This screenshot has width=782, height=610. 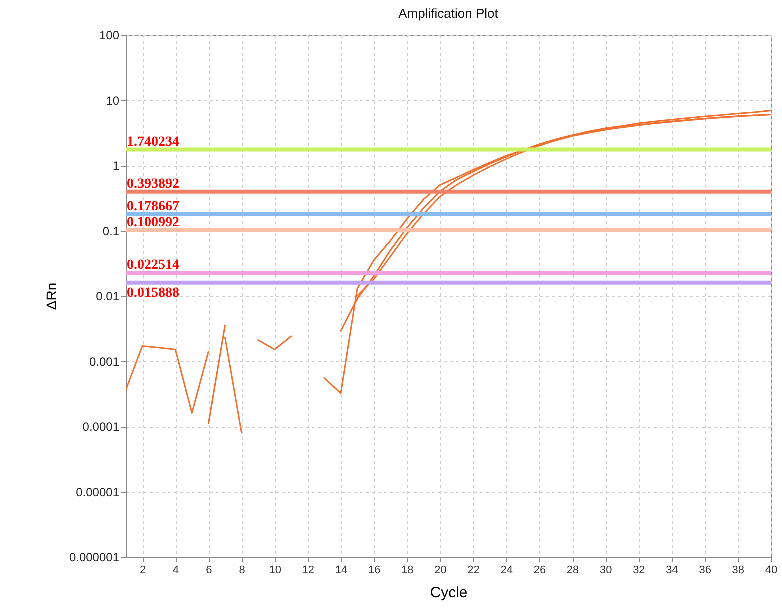 I want to click on y-tick-label: 0.000001, so click(x=94, y=557).